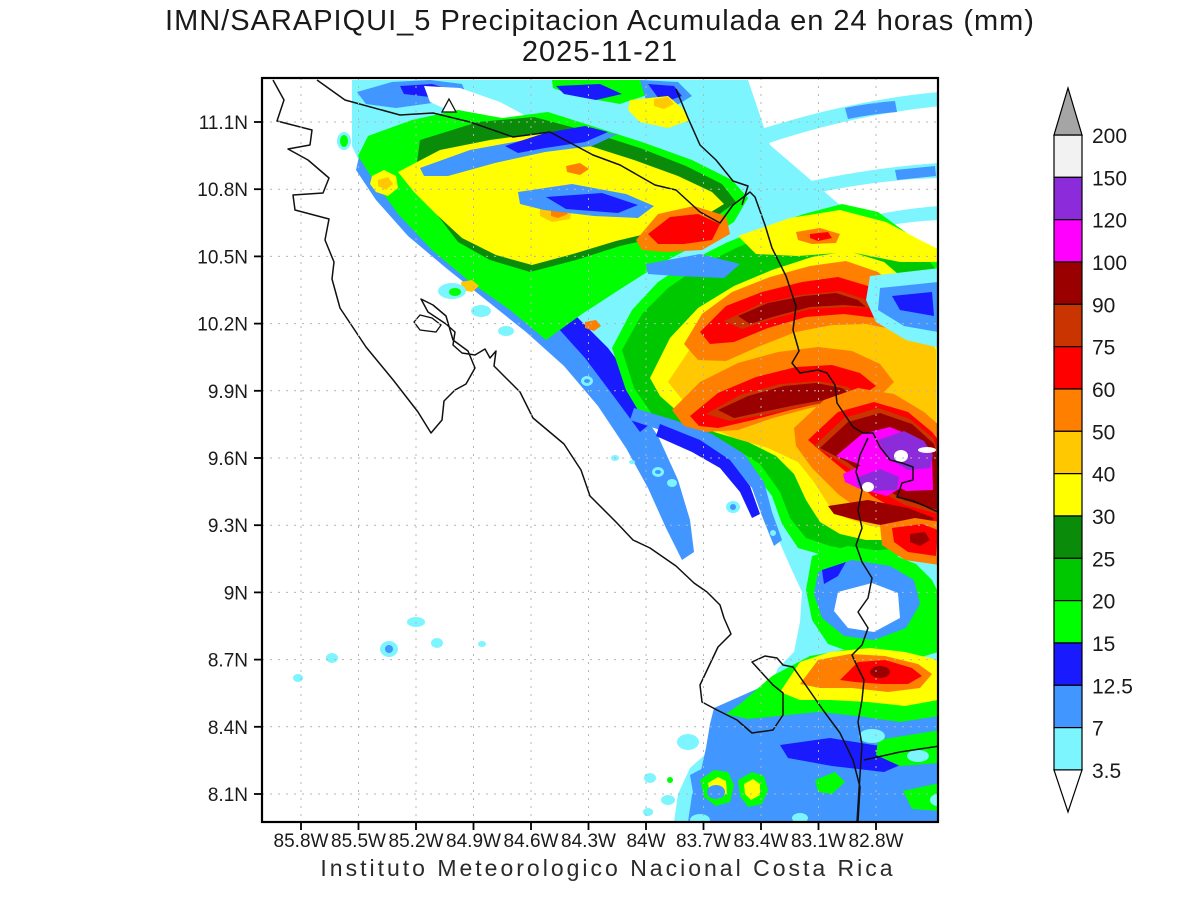  What do you see at coordinates (228, 728) in the screenshot?
I see `lat-tick-label: 8.4N` at bounding box center [228, 728].